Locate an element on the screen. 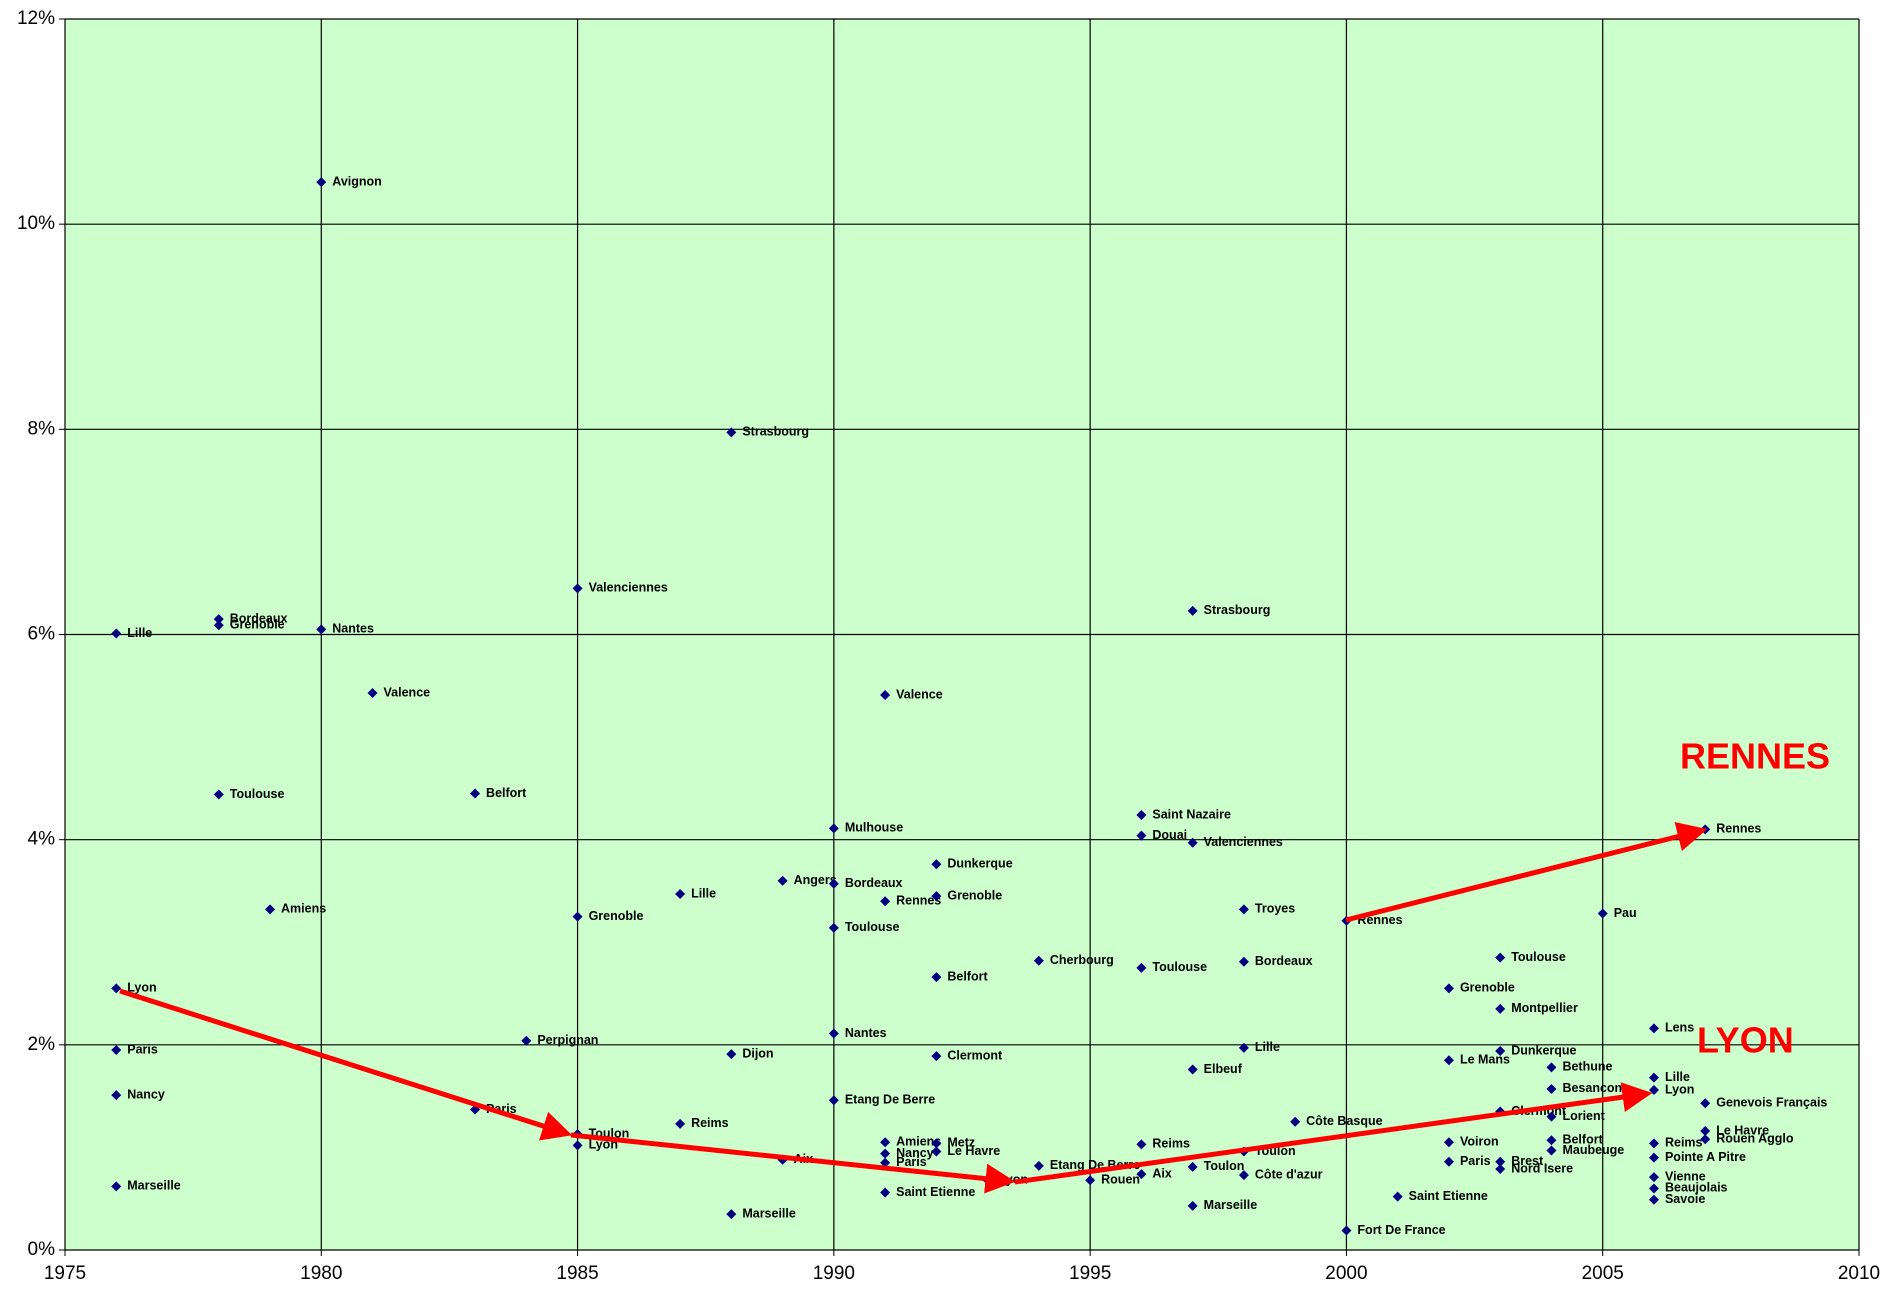 This screenshot has width=1884, height=1296. point-label: Etang De Berre is located at coordinates (890, 1100).